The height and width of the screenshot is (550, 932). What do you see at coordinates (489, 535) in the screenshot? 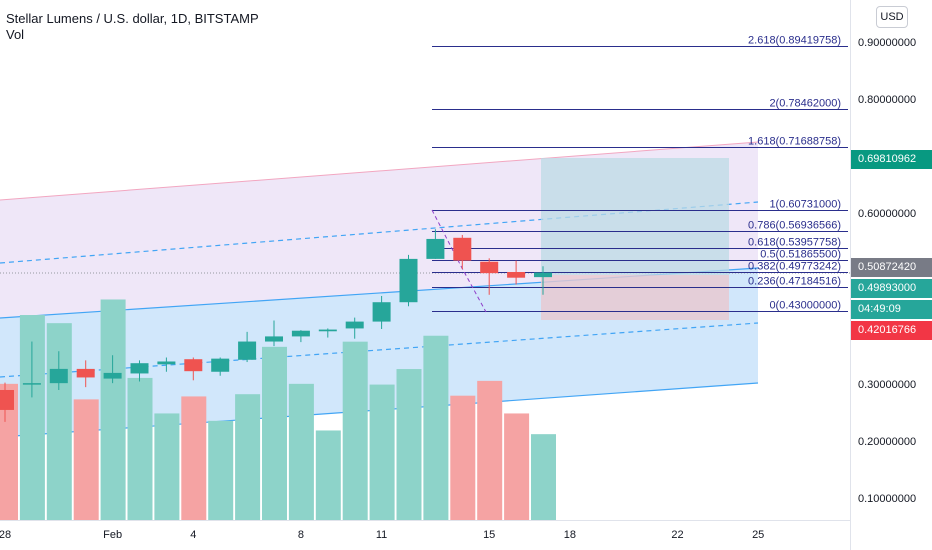
I see `time-tick-label: 15` at bounding box center [489, 535].